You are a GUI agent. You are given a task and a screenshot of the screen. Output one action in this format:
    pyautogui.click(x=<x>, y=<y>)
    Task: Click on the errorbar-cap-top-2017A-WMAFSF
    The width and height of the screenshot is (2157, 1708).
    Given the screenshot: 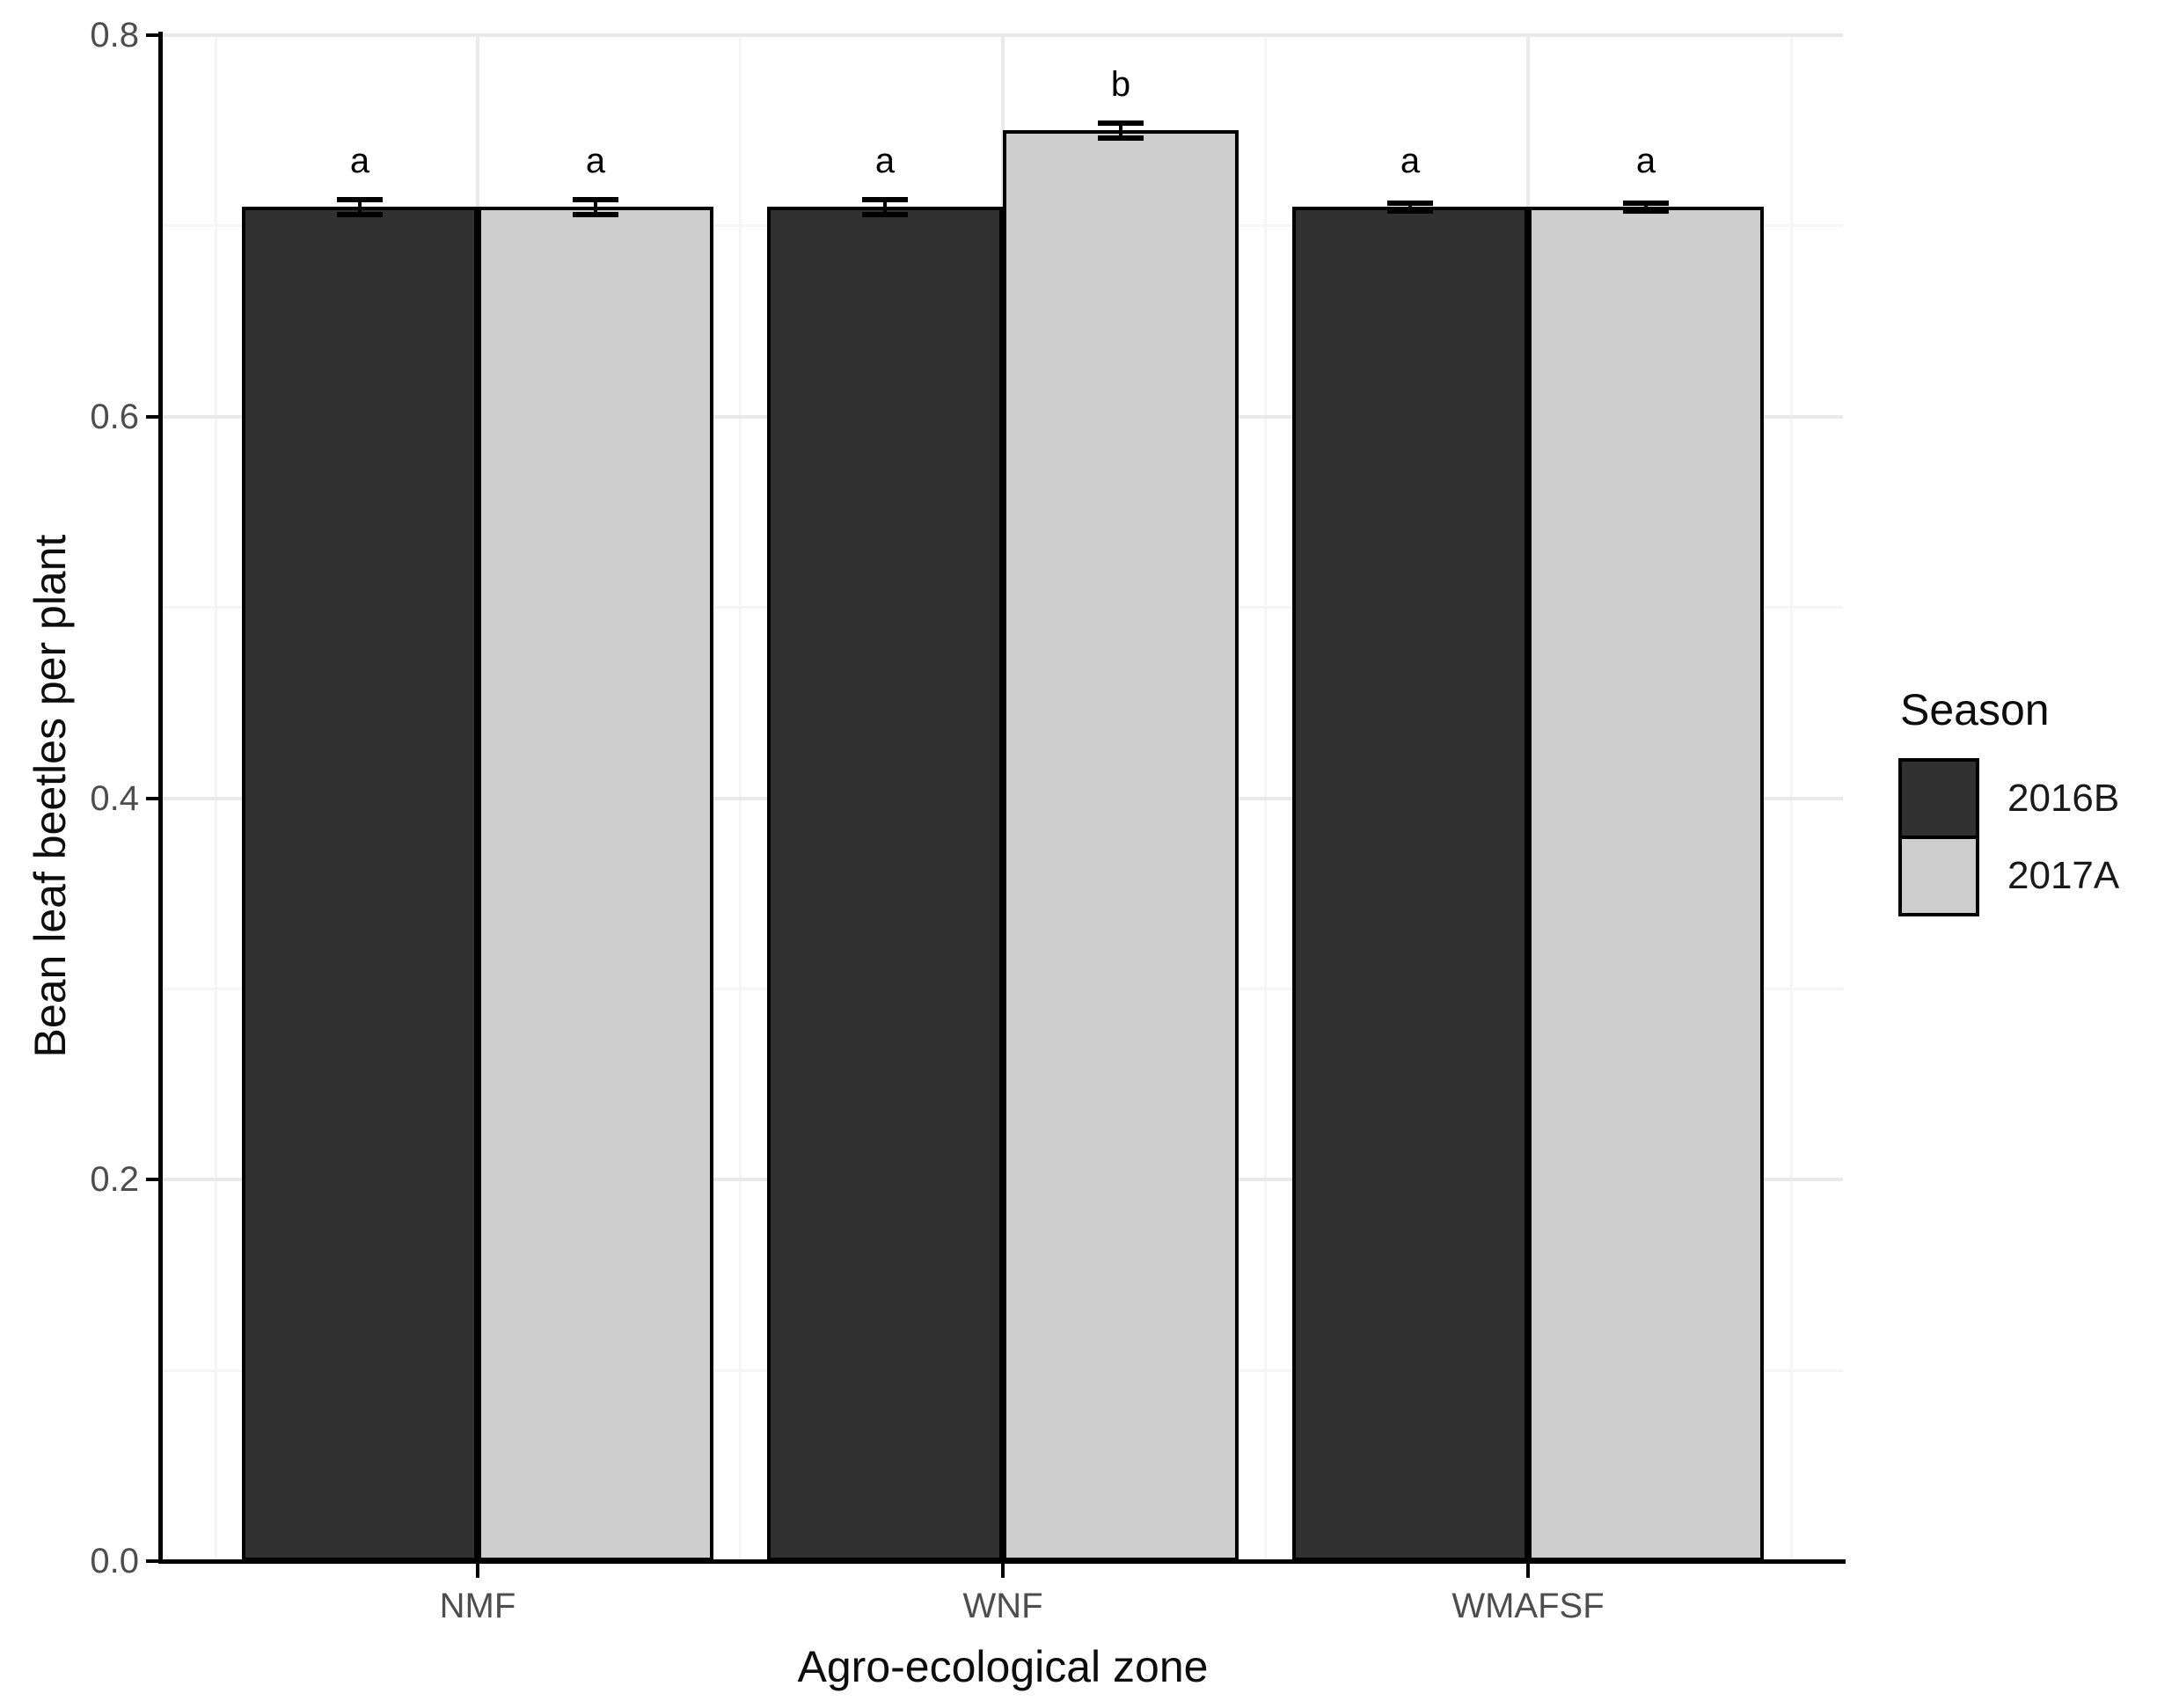 What is the action you would take?
    pyautogui.click(x=1646, y=203)
    